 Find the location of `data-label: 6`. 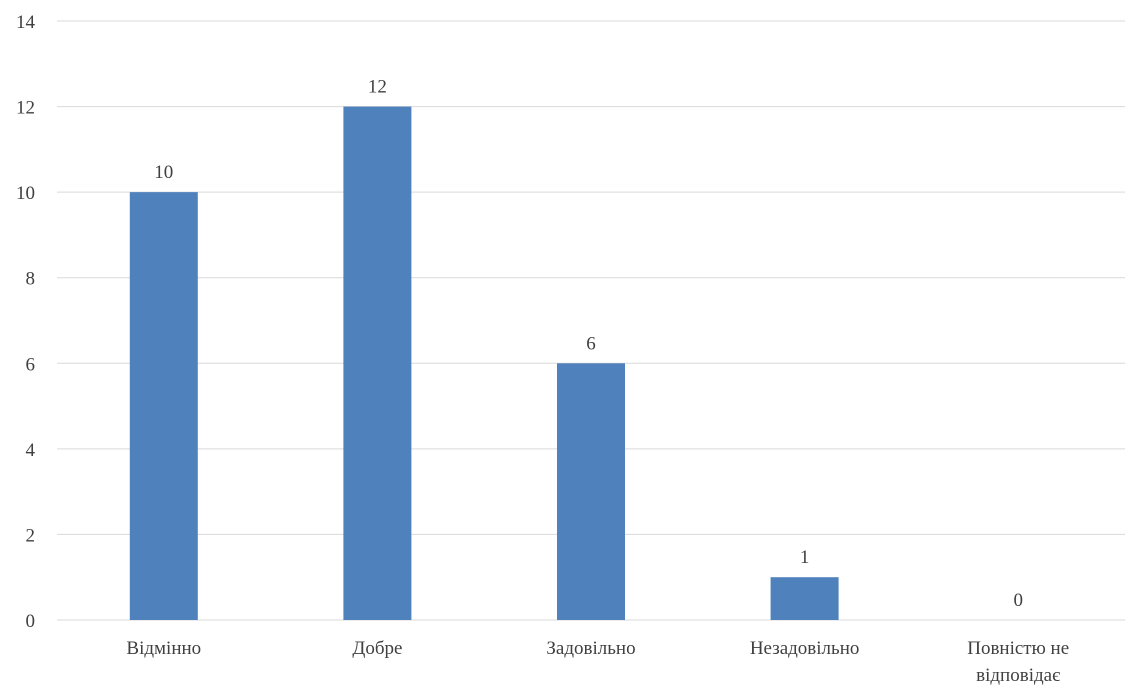

data-label: 6 is located at coordinates (591, 343).